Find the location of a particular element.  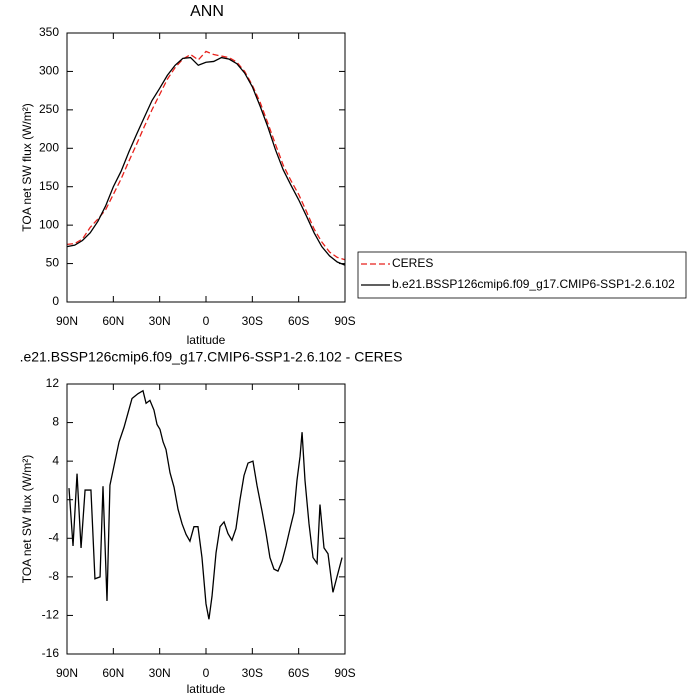

y-tick-label: 100 is located at coordinates (49, 224).